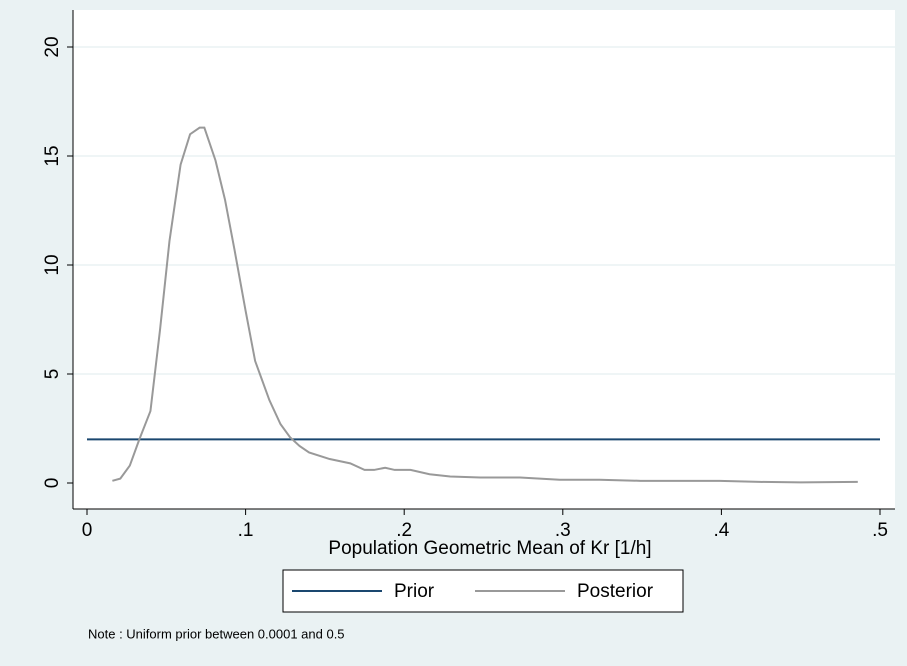 The image size is (907, 666). What do you see at coordinates (615, 591) in the screenshot?
I see `legend-label: Posterior` at bounding box center [615, 591].